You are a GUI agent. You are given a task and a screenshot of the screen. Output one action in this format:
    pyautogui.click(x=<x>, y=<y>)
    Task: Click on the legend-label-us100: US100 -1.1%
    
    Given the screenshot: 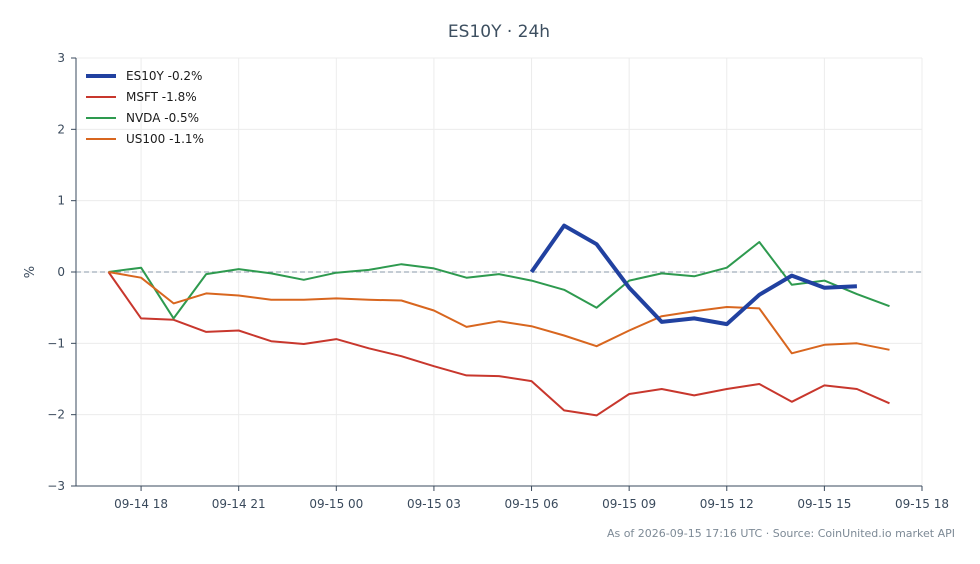 What is the action you would take?
    pyautogui.click(x=165, y=139)
    